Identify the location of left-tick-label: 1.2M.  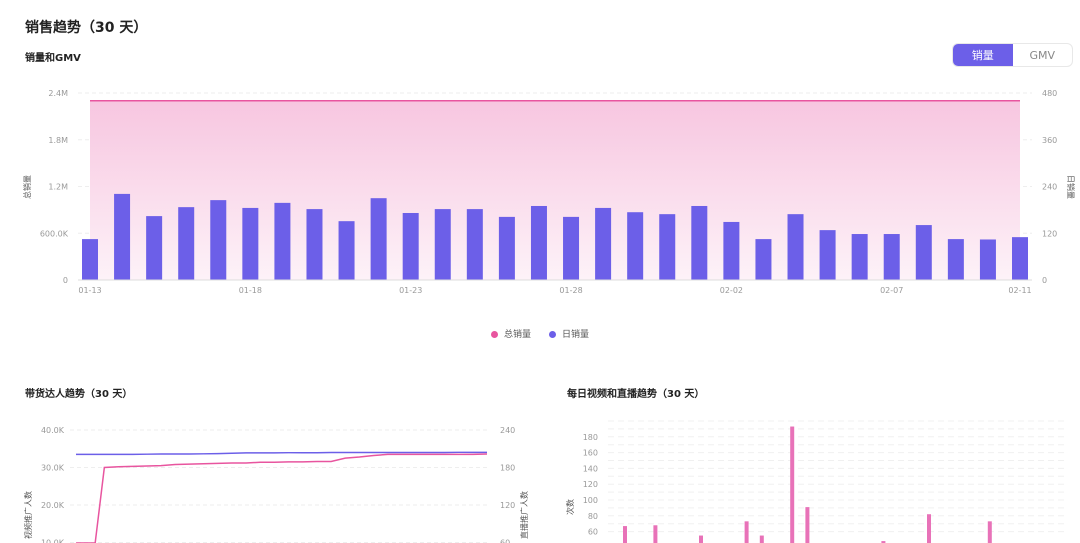
(58, 187).